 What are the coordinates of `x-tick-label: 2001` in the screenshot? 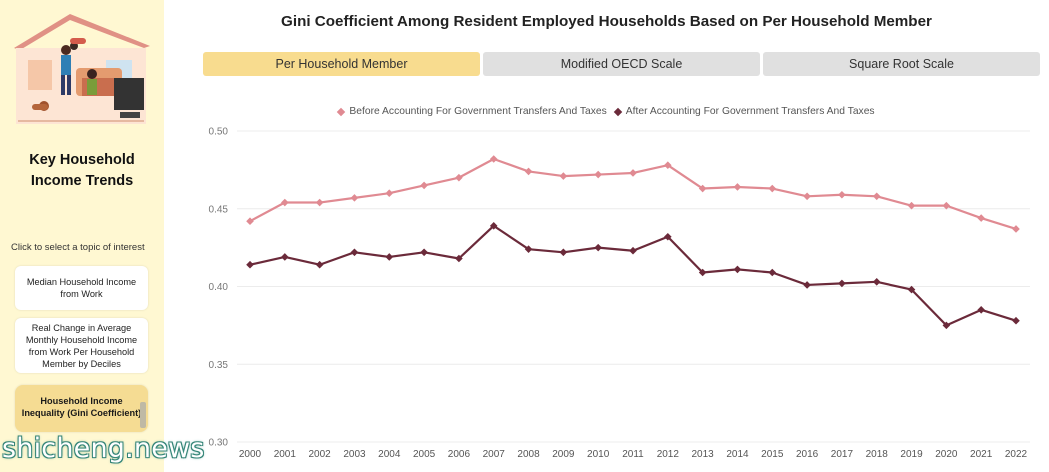 It's located at (285, 454).